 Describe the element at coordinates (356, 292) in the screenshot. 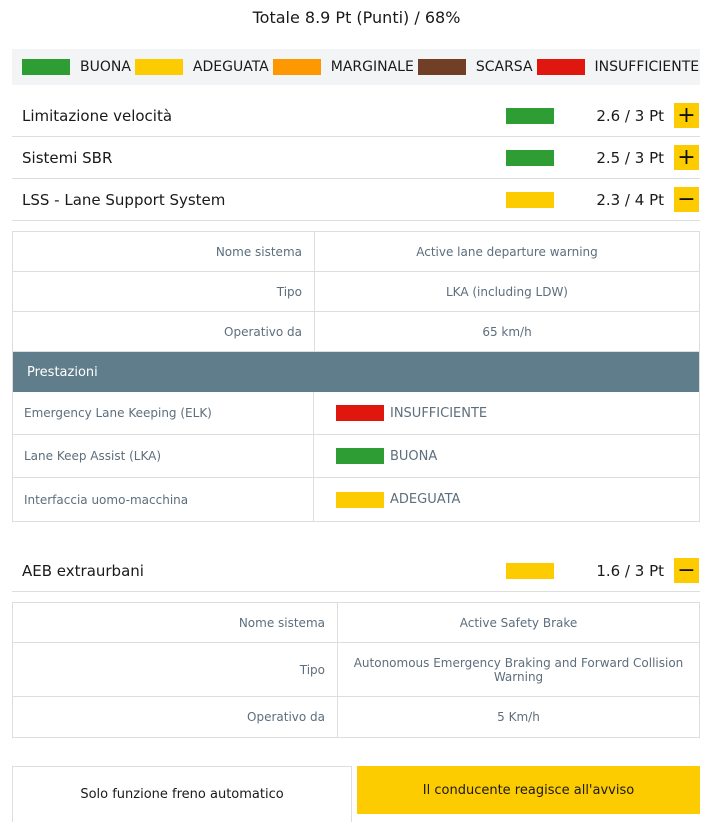

I see `detail-row: Tipo LKA (including LDW)` at that location.